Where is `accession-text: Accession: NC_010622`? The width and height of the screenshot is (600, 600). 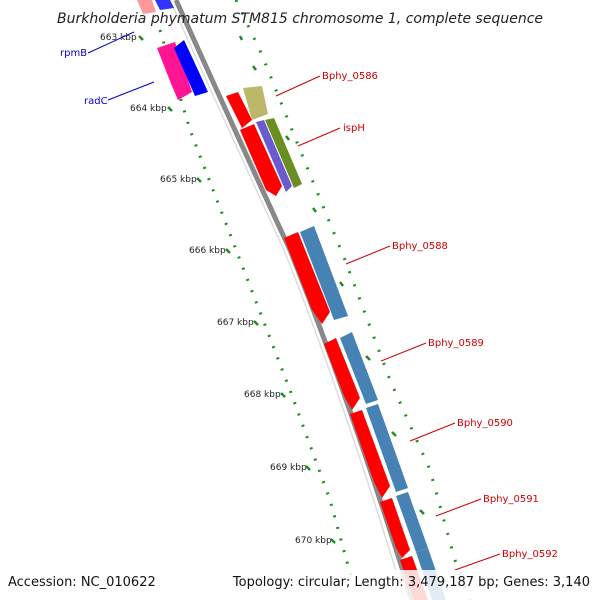
accession-text: Accession: NC_010622 is located at coordinates (82, 582).